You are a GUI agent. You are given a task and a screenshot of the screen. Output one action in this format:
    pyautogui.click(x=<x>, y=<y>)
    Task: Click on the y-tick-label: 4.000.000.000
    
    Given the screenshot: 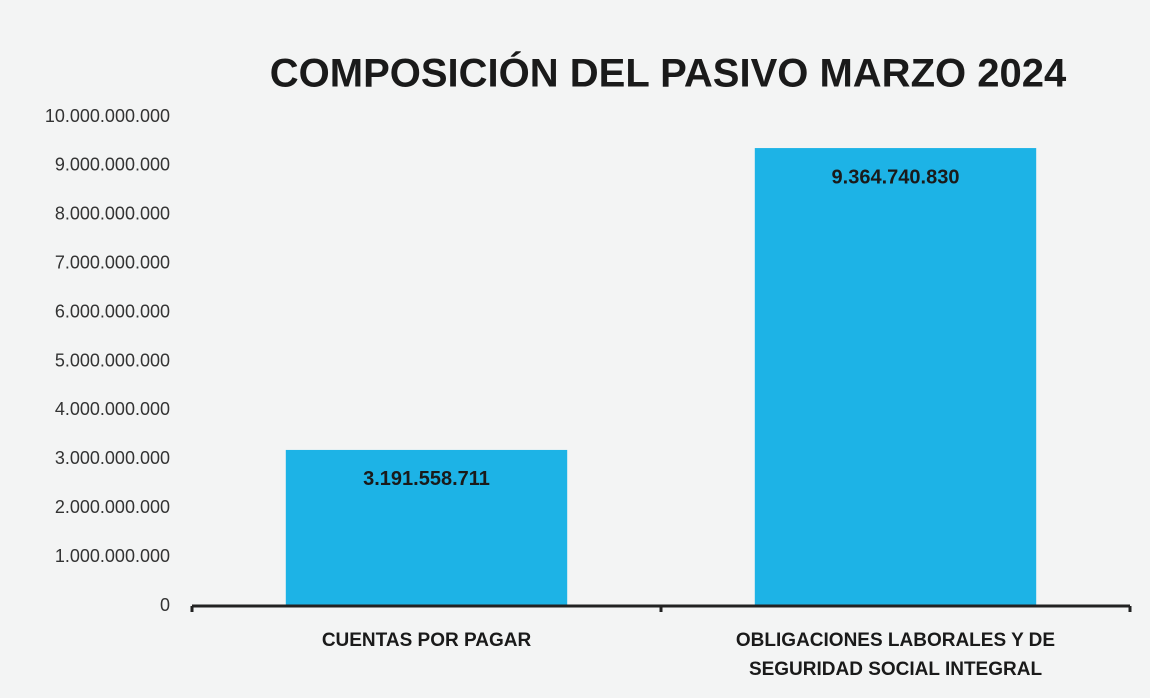 What is the action you would take?
    pyautogui.click(x=112, y=409)
    